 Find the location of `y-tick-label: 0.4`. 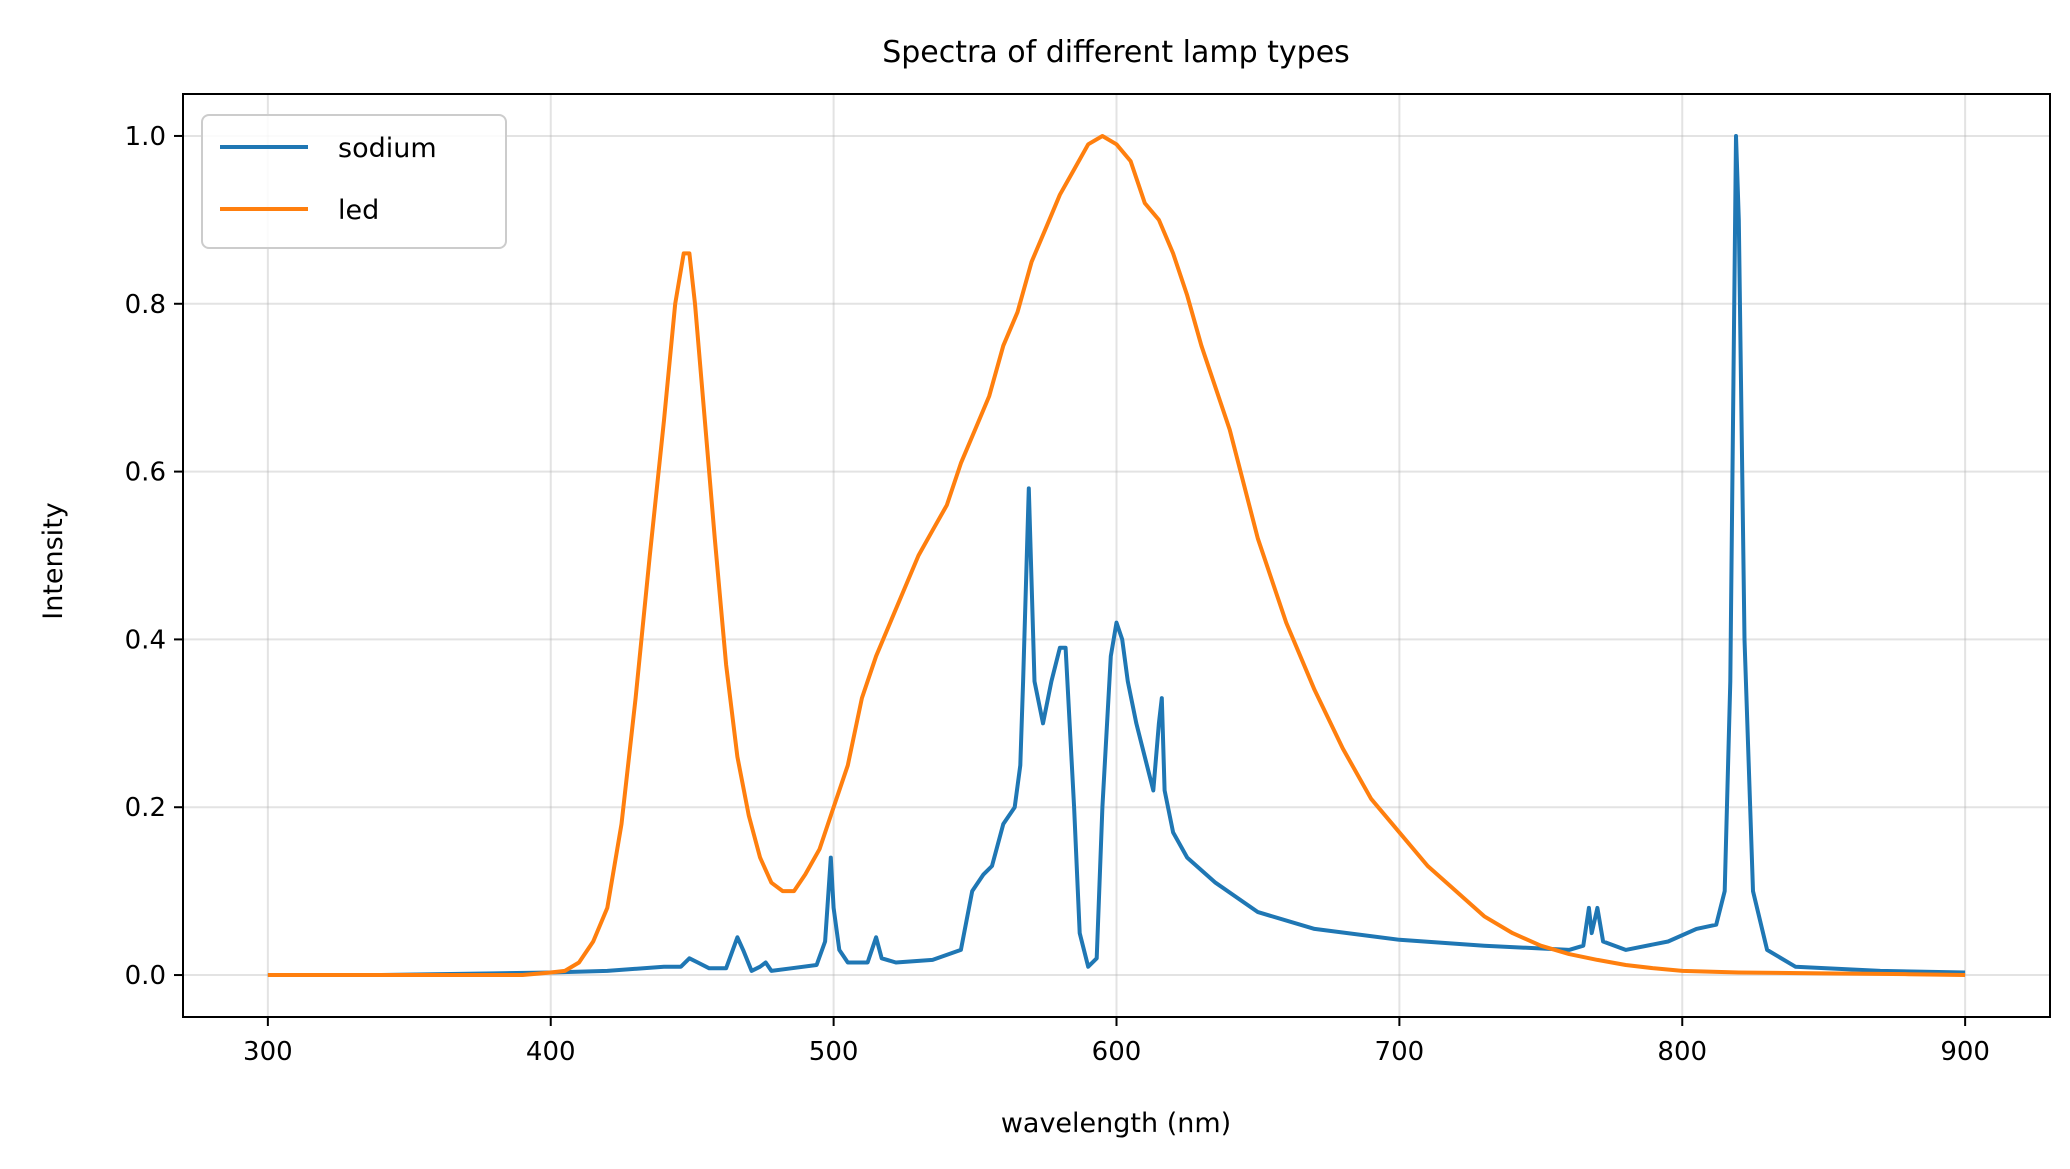

y-tick-label: 0.4 is located at coordinates (145, 640).